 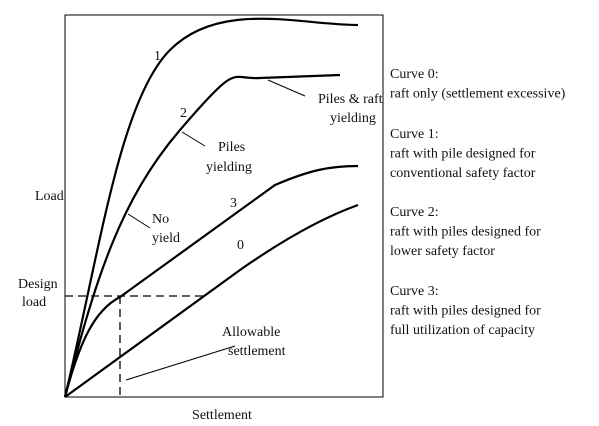 I want to click on annotation: settlement, so click(x=257, y=351).